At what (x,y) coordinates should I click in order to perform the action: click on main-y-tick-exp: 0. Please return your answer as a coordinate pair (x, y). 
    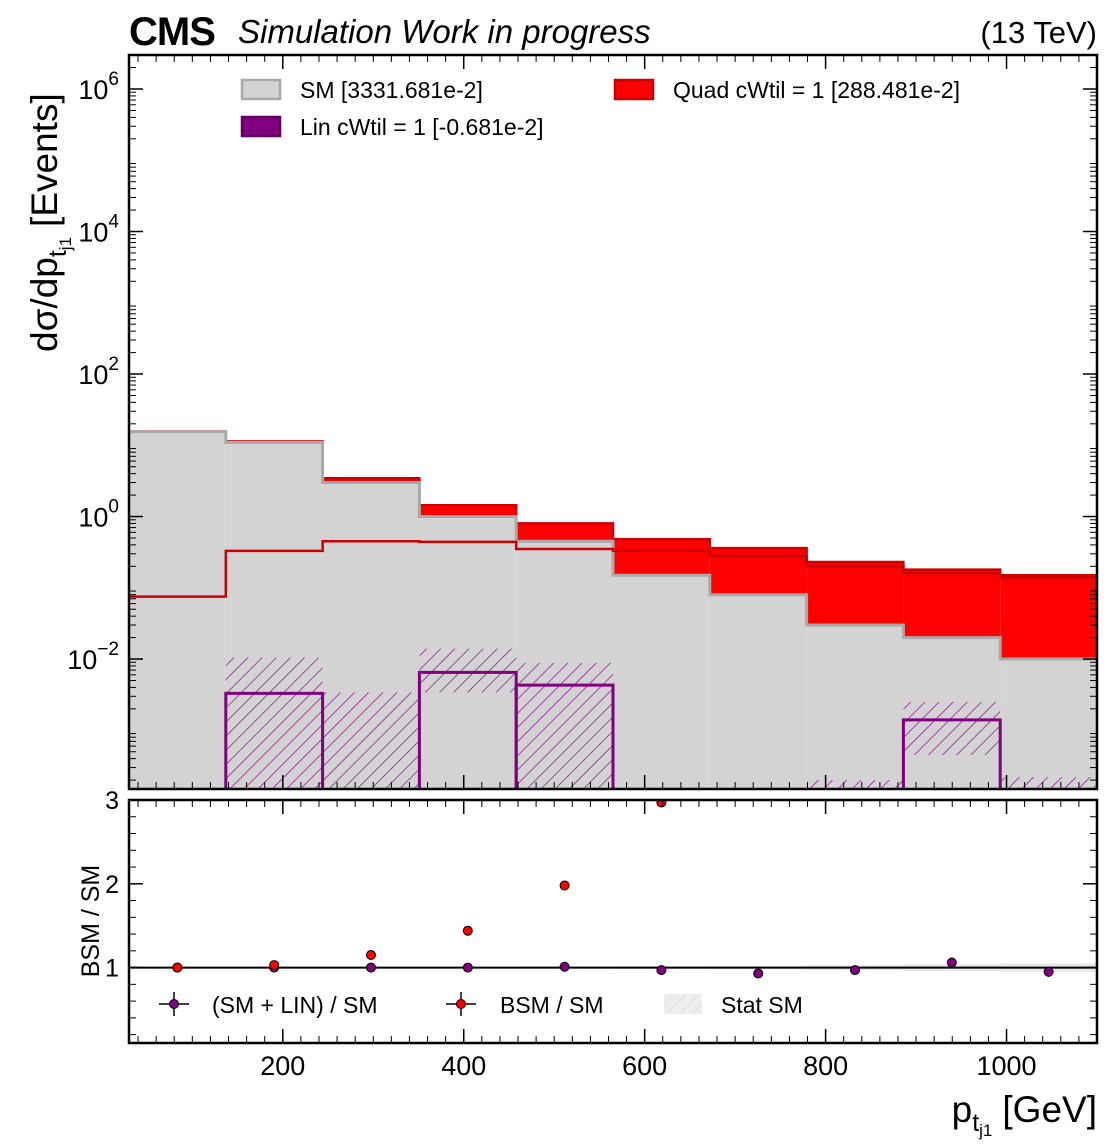
    Looking at the image, I should click on (113, 507).